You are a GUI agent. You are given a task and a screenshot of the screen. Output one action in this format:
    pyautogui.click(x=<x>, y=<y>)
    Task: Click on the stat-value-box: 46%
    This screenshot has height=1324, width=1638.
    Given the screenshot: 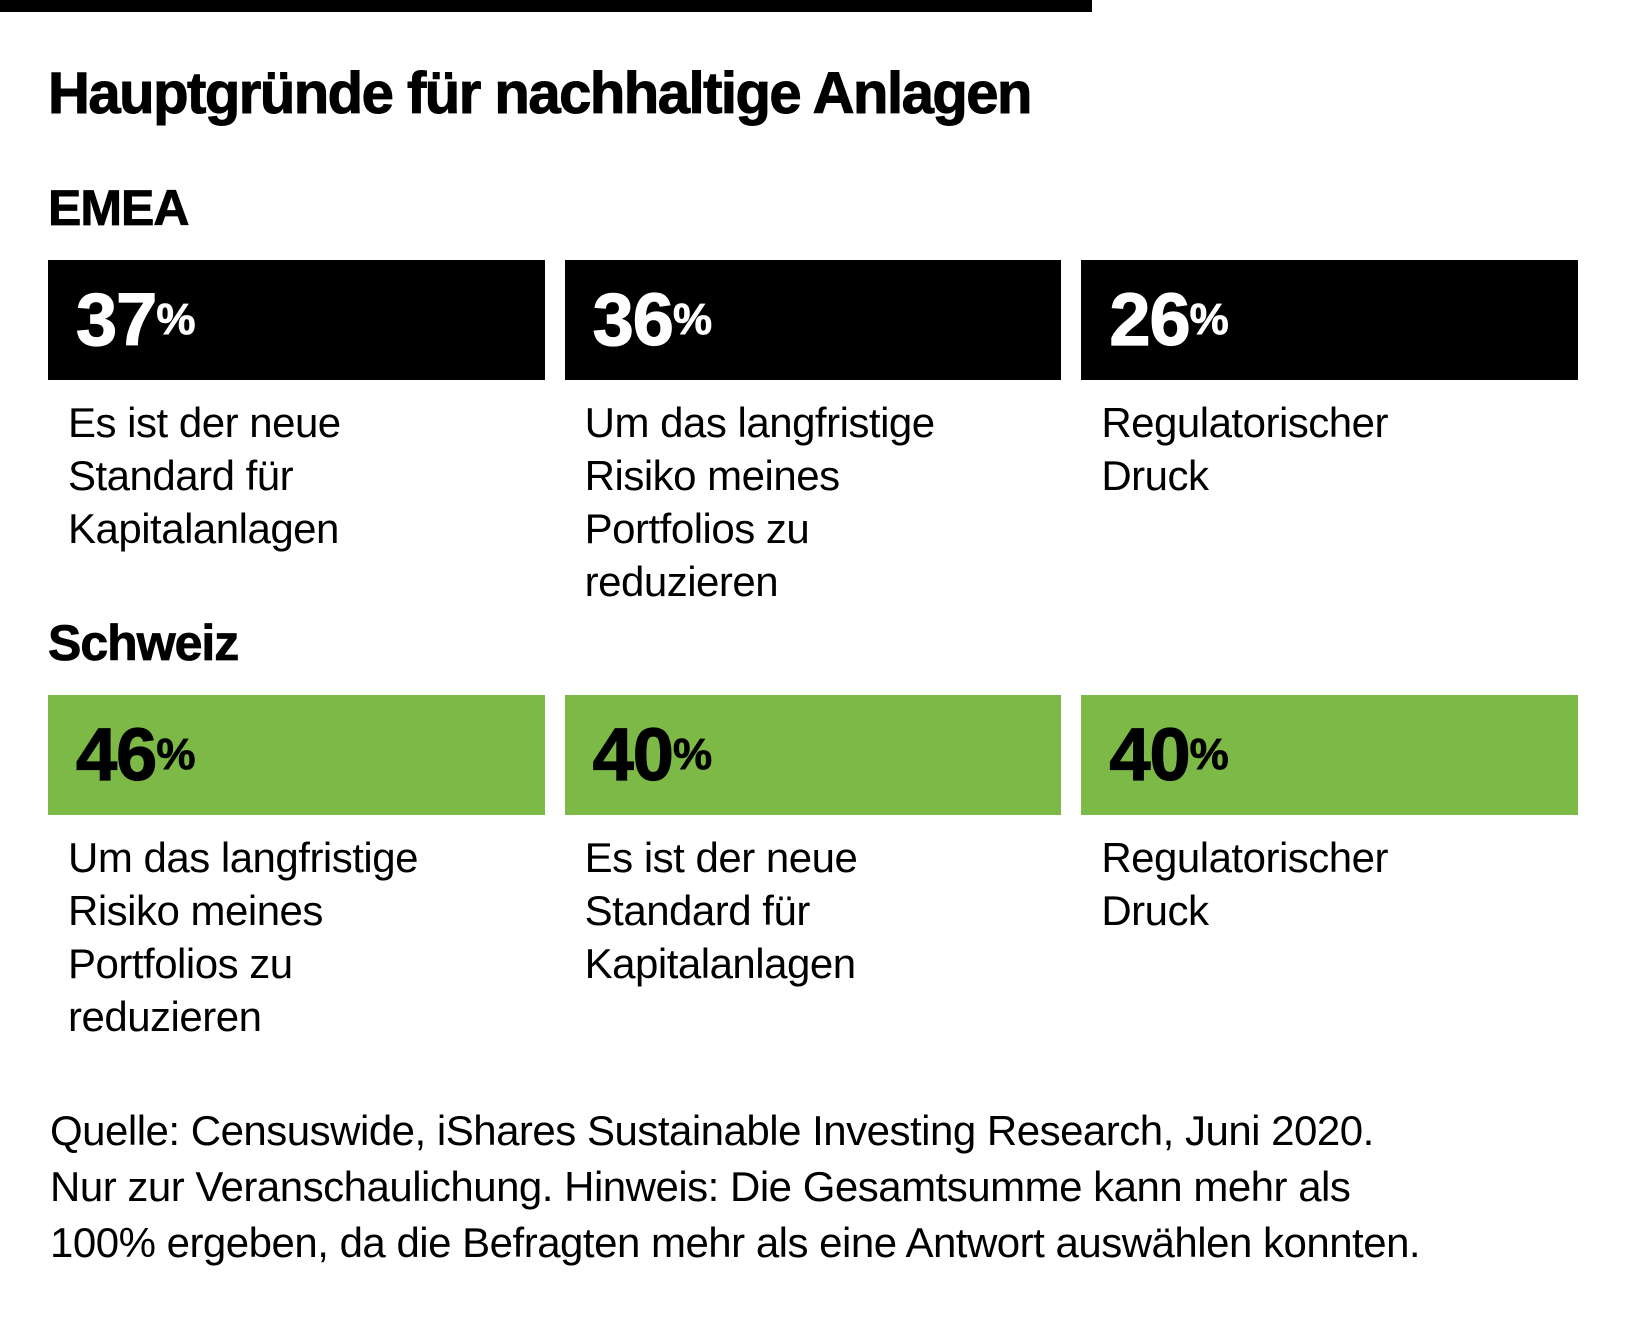 What is the action you would take?
    pyautogui.click(x=296, y=754)
    